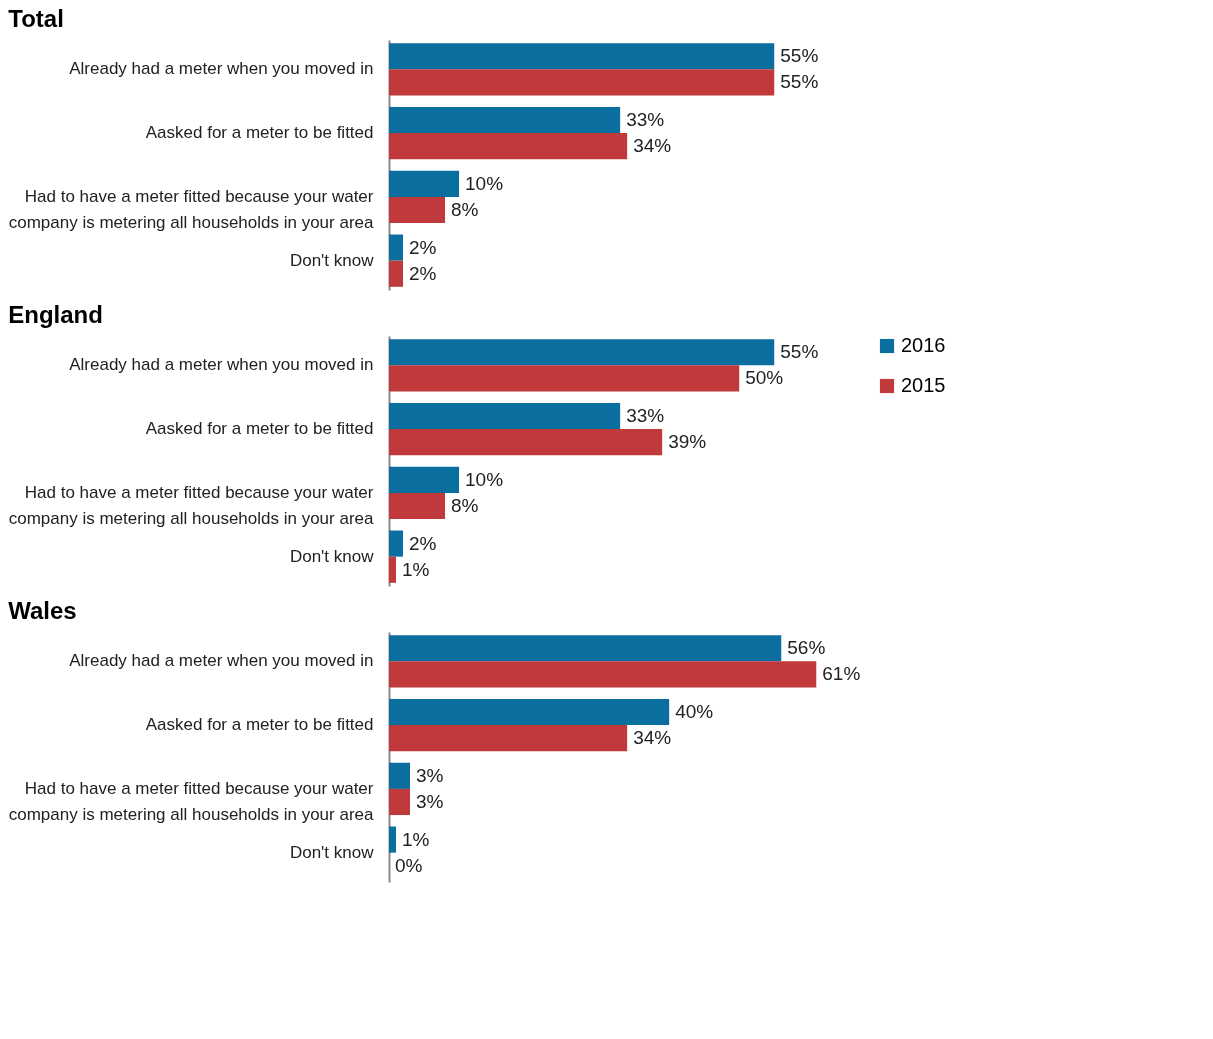  I want to click on legend-label: 2015, so click(923, 385).